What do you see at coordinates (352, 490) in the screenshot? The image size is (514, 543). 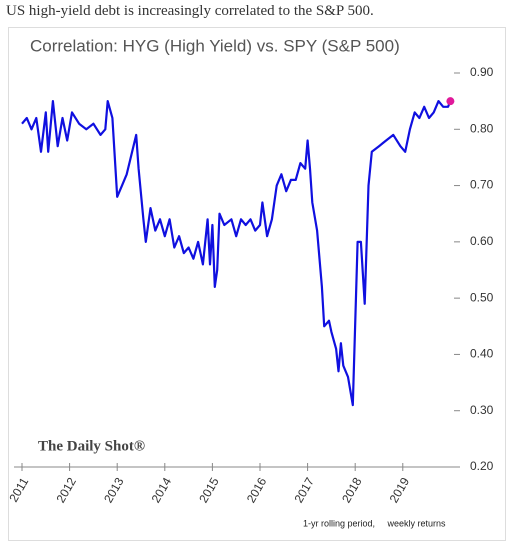 I see `x-tick-label: 2018` at bounding box center [352, 490].